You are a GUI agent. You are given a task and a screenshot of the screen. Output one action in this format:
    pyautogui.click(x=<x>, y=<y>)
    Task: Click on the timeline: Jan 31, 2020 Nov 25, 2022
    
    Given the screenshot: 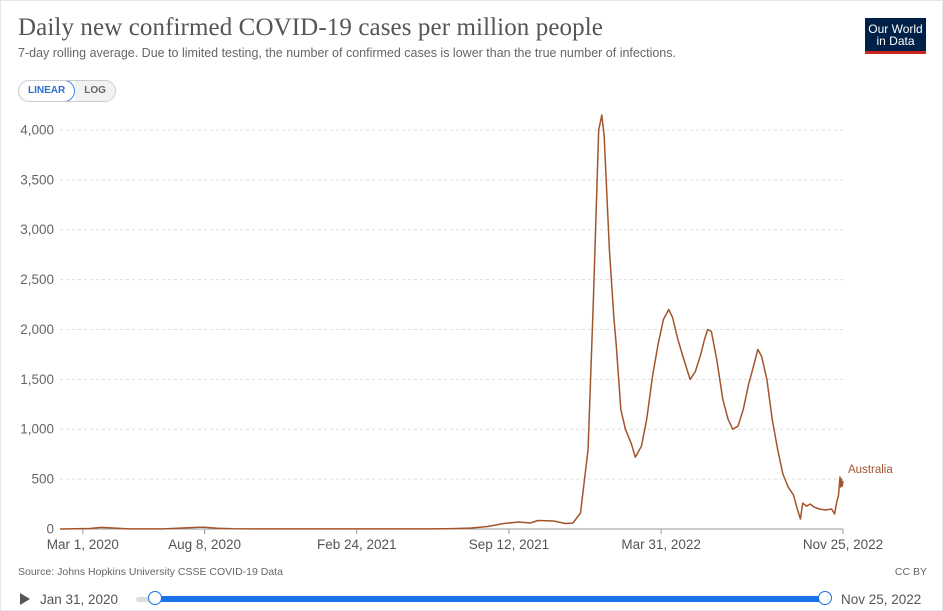 What is the action you would take?
    pyautogui.click(x=471, y=599)
    